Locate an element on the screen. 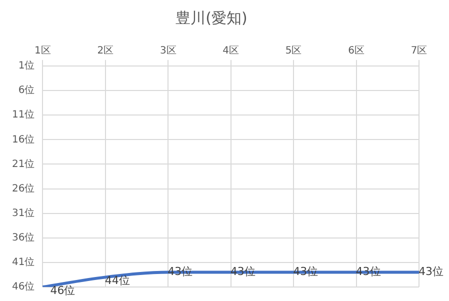  y-tick-label: 21位 is located at coordinates (23, 164).